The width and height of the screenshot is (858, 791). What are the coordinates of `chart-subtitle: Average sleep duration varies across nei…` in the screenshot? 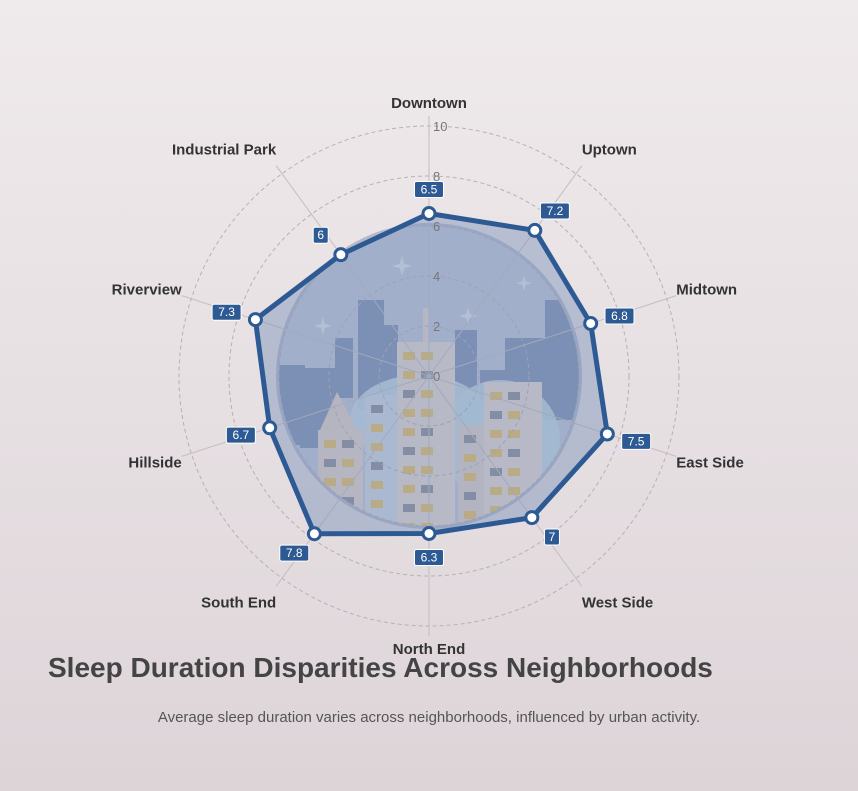 It's located at (429, 717).